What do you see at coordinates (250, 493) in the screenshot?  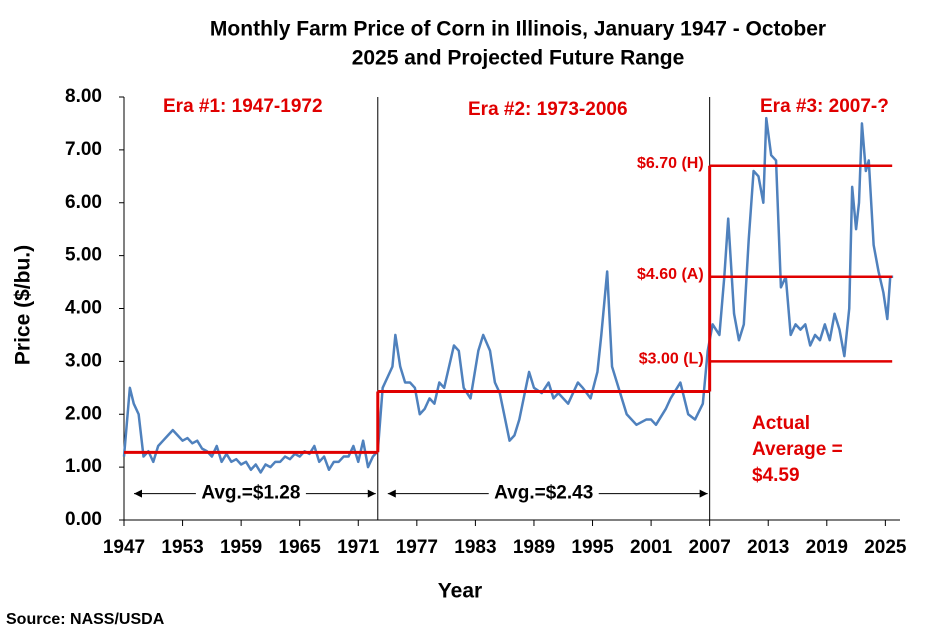 I see `average-label: Avg.=$1.28` at bounding box center [250, 493].